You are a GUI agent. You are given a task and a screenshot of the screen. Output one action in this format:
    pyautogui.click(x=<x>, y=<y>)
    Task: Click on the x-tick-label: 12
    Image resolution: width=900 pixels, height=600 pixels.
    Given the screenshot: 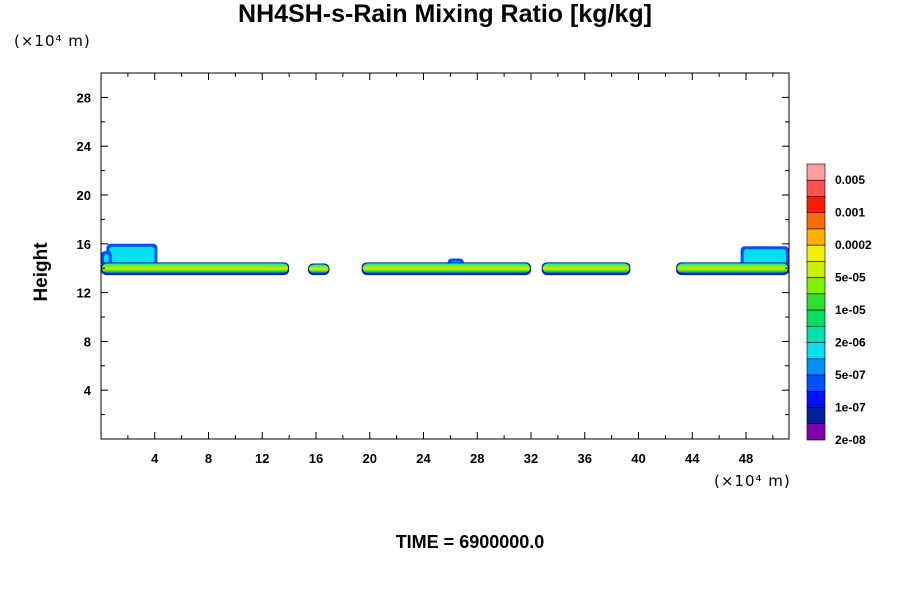 What is the action you would take?
    pyautogui.click(x=262, y=458)
    